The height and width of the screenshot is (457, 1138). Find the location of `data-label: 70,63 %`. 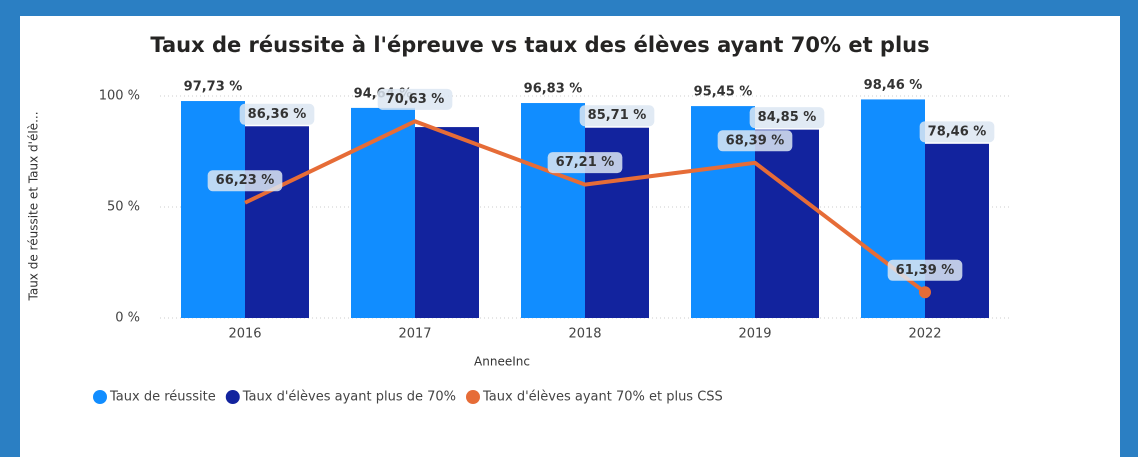

data-label: 70,63 % is located at coordinates (415, 99).